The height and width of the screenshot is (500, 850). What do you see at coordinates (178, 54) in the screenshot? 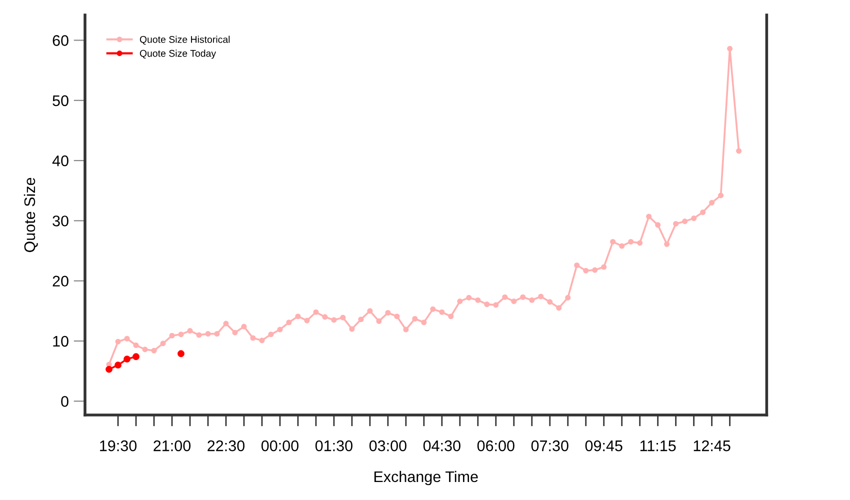
I see `legend-label: Quote Size Today` at bounding box center [178, 54].